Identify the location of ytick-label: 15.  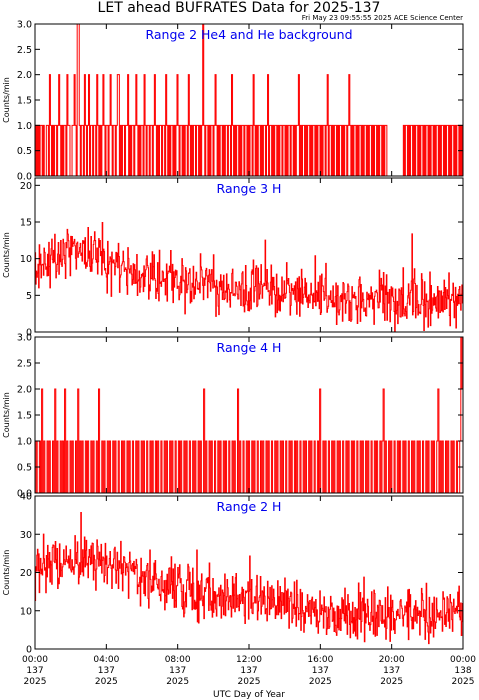
(26, 223).